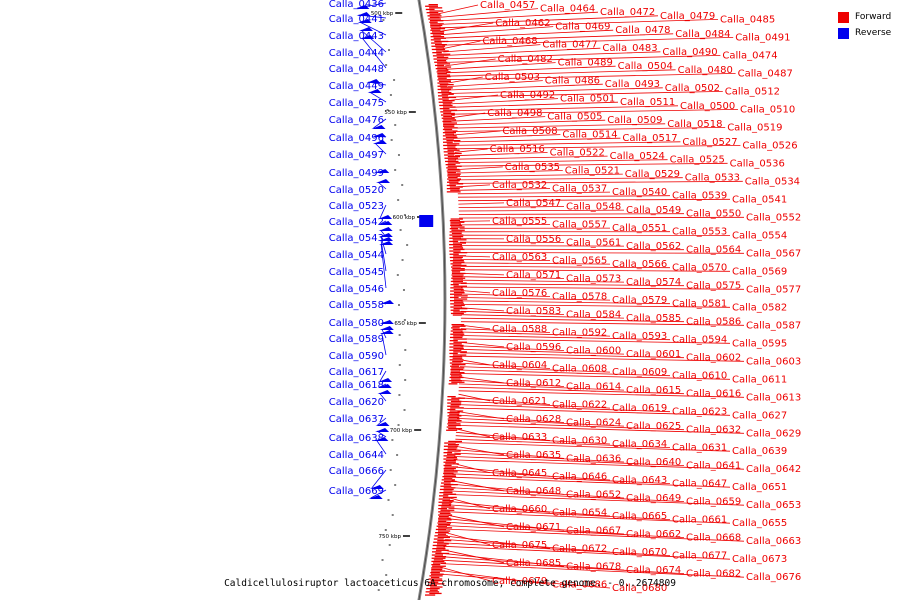  Describe the element at coordinates (653, 534) in the screenshot. I see `forward-gene-label: Calla_0662` at that location.